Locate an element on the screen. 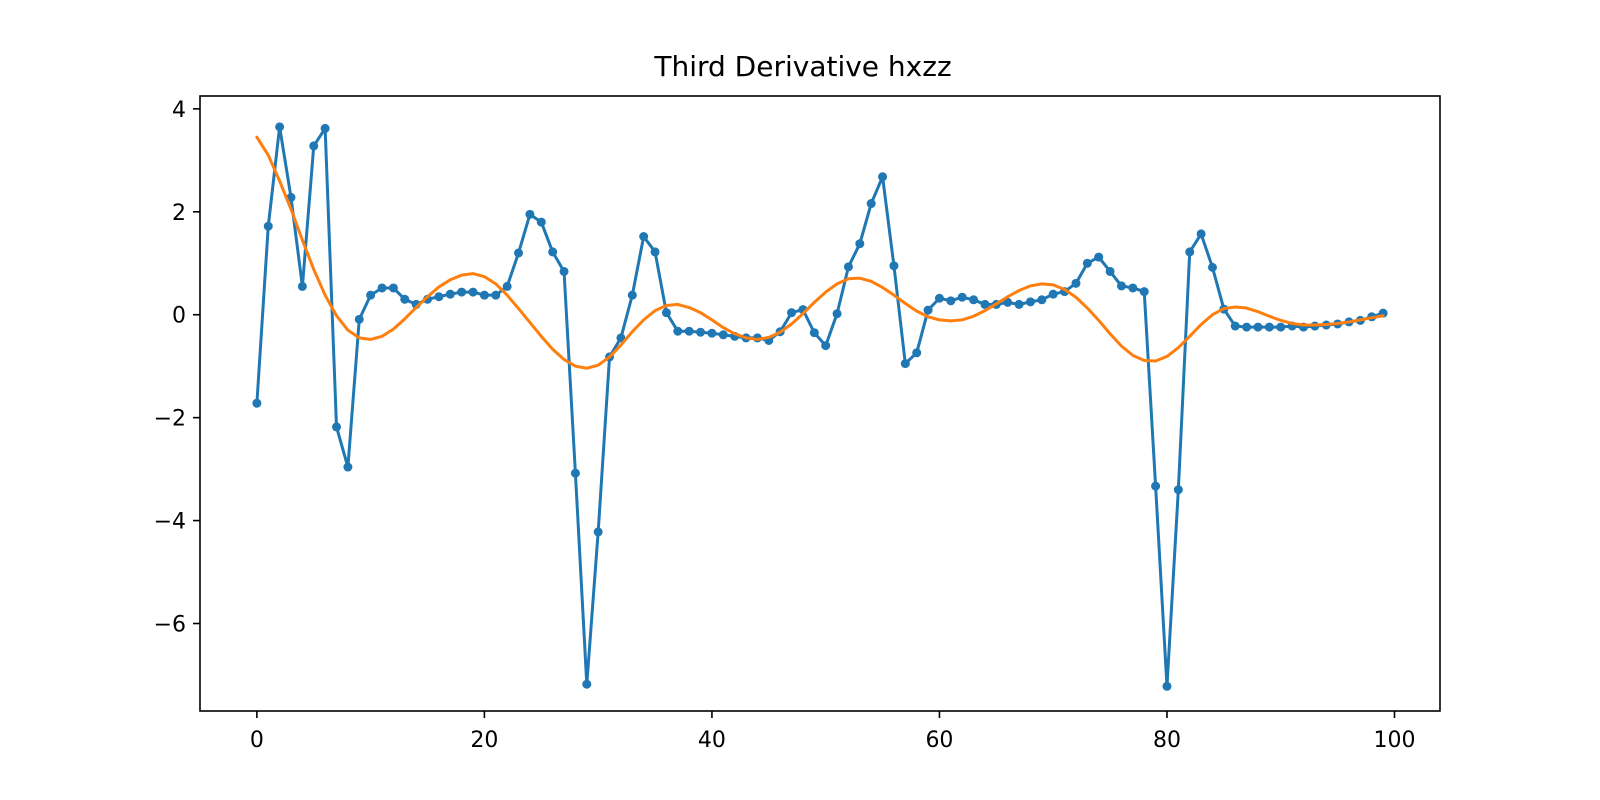 This screenshot has height=800, width=1600. y-tick-label: 4 is located at coordinates (179, 110).